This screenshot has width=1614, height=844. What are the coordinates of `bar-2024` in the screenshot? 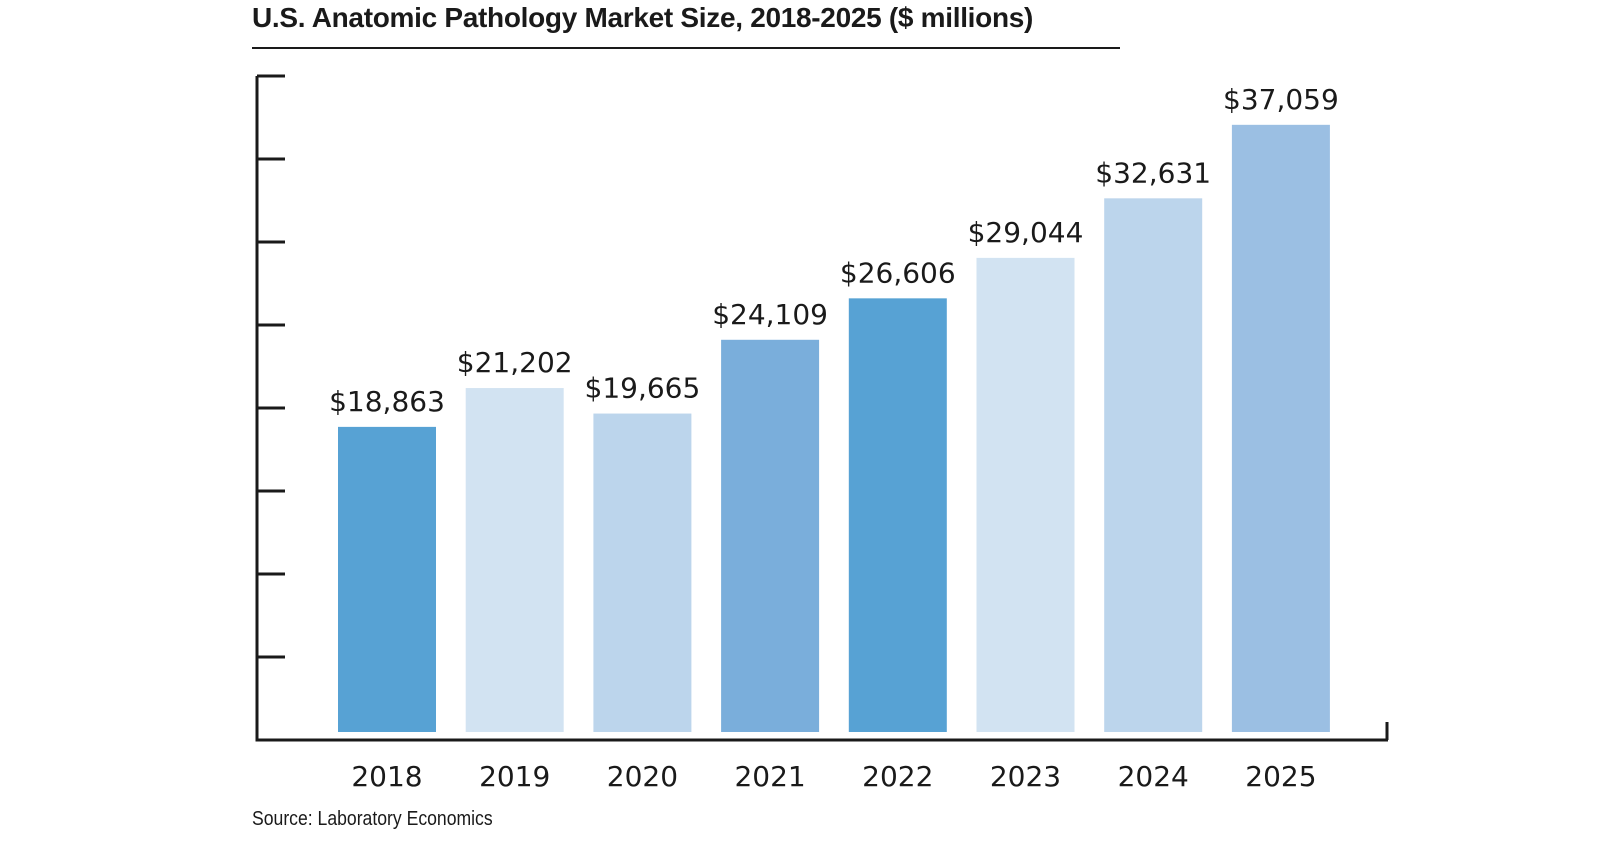 It's located at (1153, 465).